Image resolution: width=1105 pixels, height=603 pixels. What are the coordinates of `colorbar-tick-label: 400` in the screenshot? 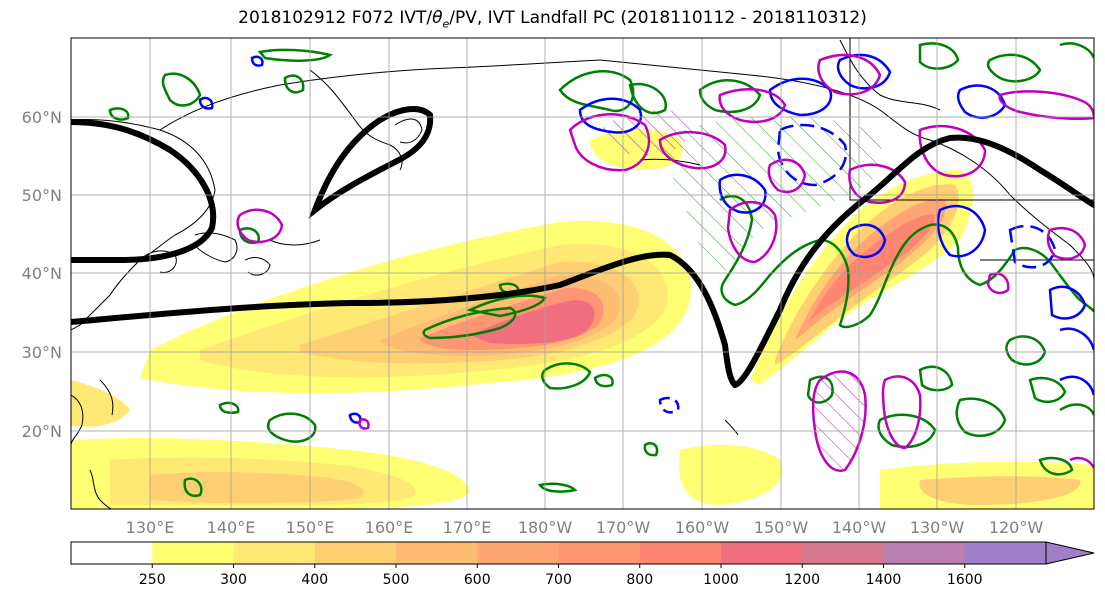 It's located at (314, 580).